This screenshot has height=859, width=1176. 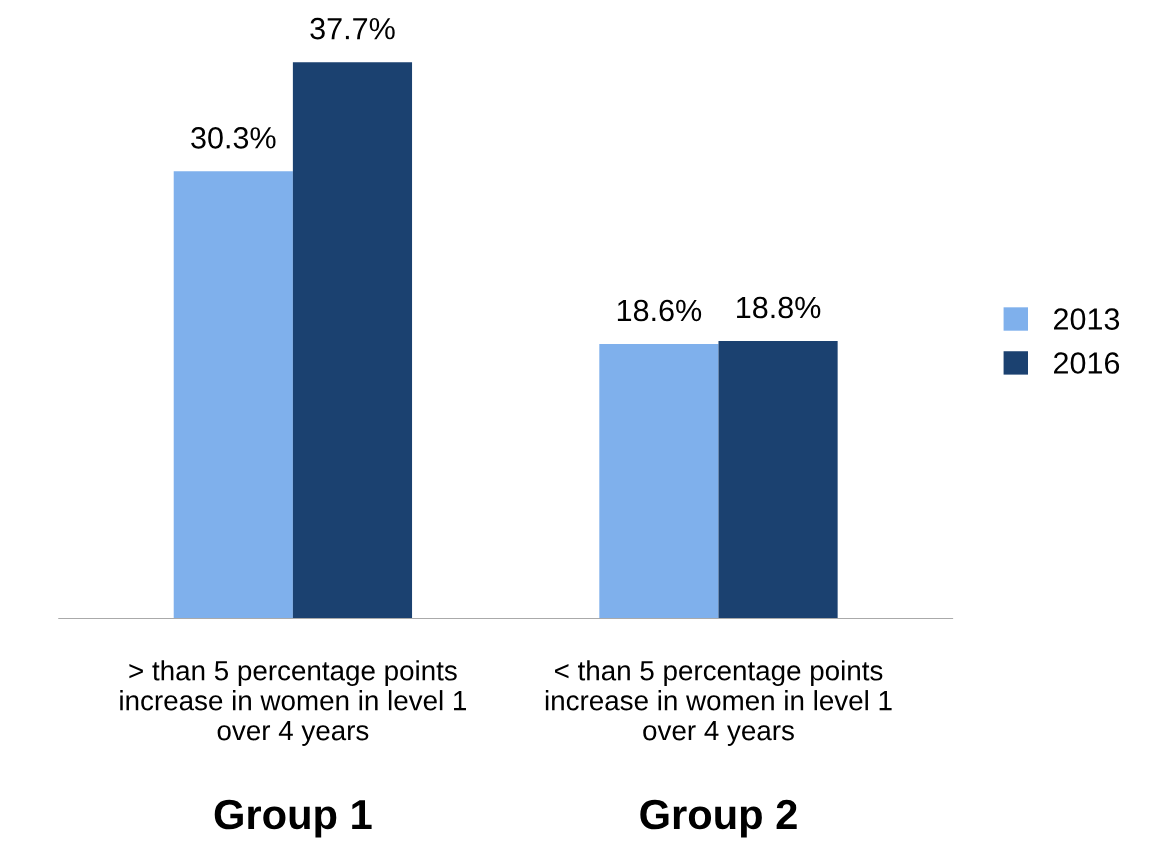 I want to click on data-label: 18.8%, so click(x=779, y=307).